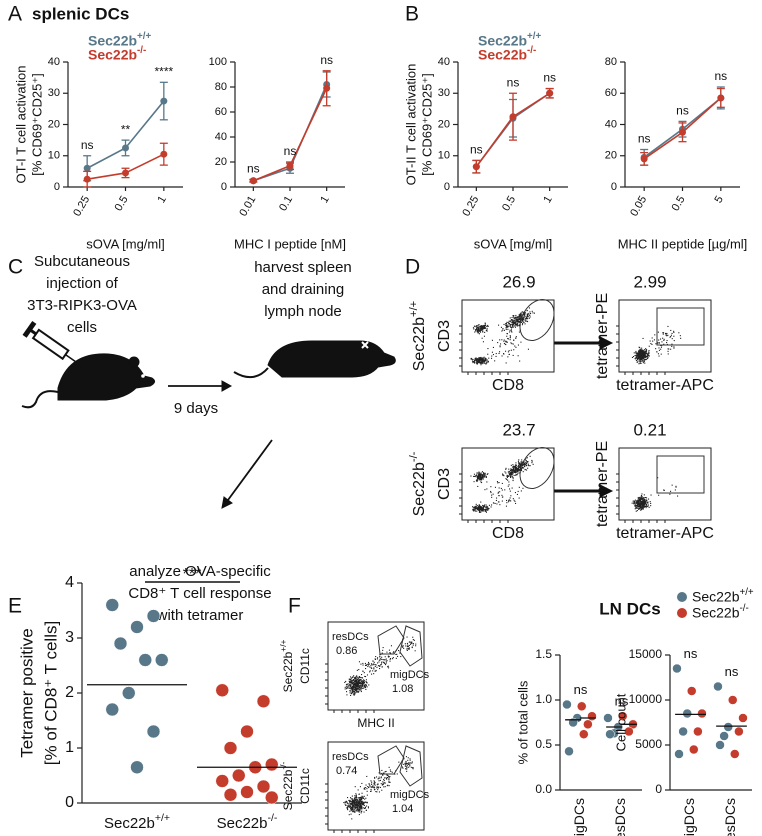 The image size is (762, 836). Describe the element at coordinates (620, 722) in the screenshot. I see `y-axis-title: Cell count` at that location.